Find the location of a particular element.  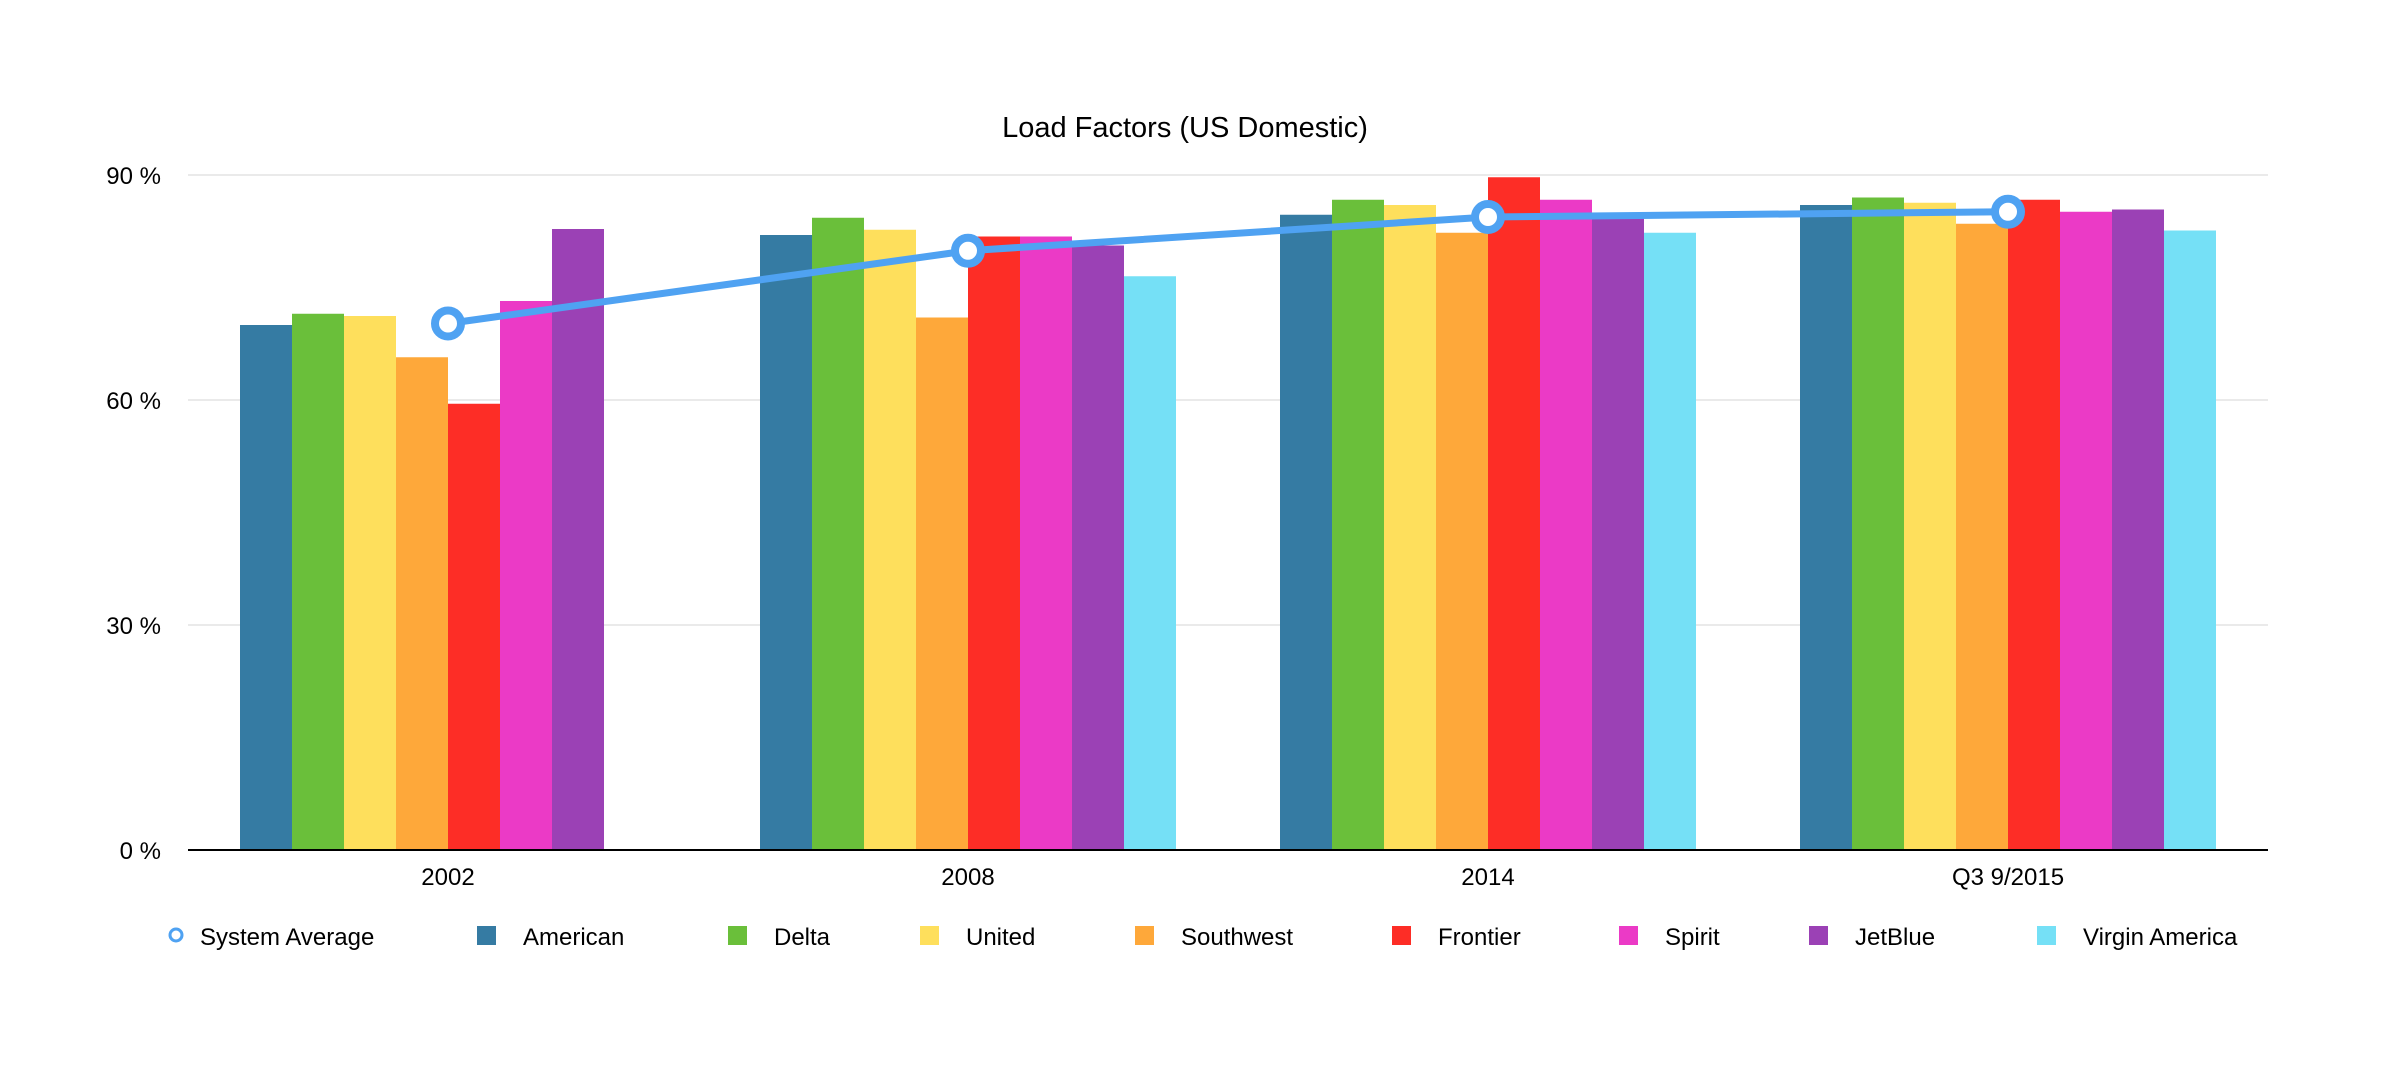

legend-swatch-virgin-america is located at coordinates (2046, 935).